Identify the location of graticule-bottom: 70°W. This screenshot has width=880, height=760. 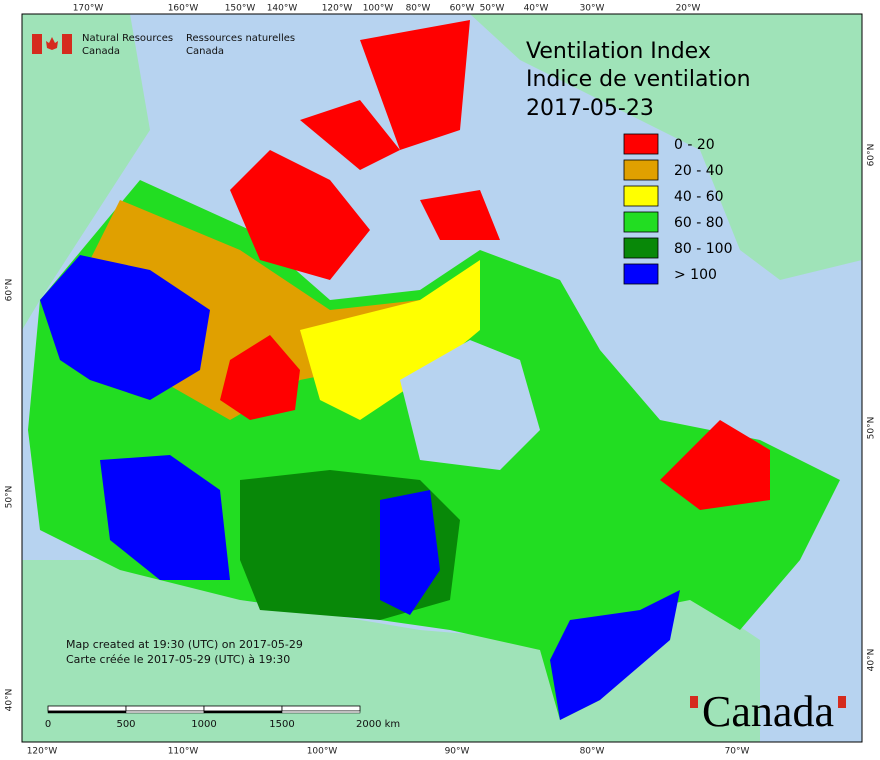
(737, 752).